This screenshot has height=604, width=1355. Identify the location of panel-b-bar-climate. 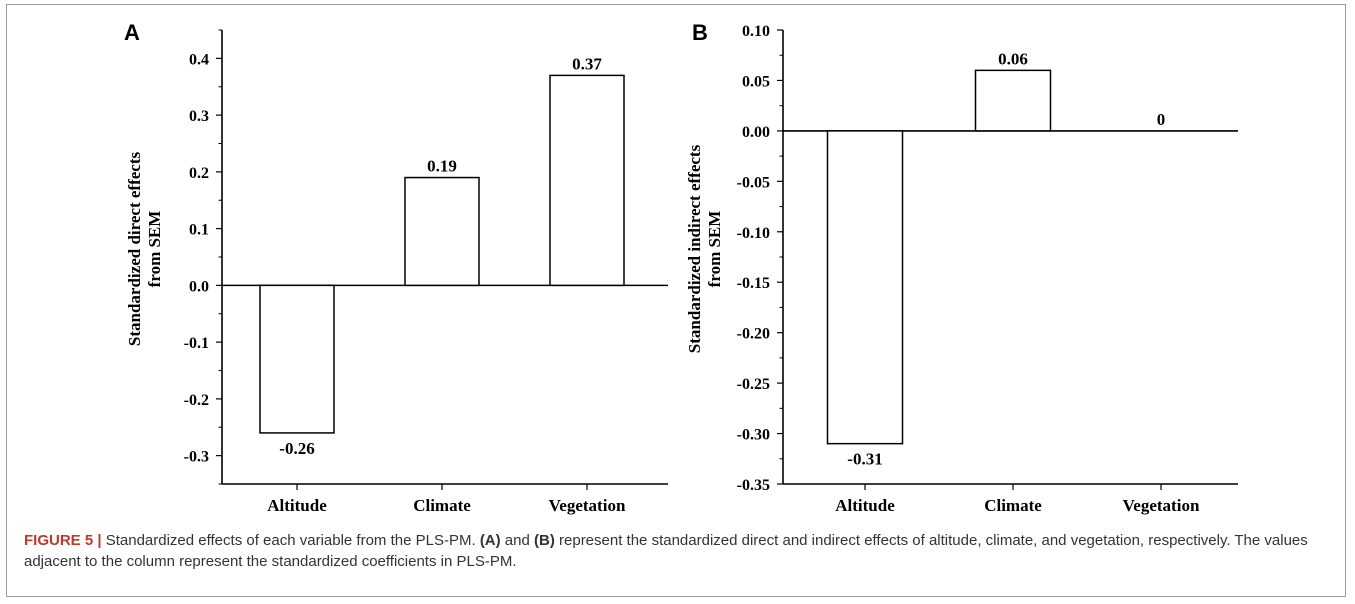
(1013, 100).